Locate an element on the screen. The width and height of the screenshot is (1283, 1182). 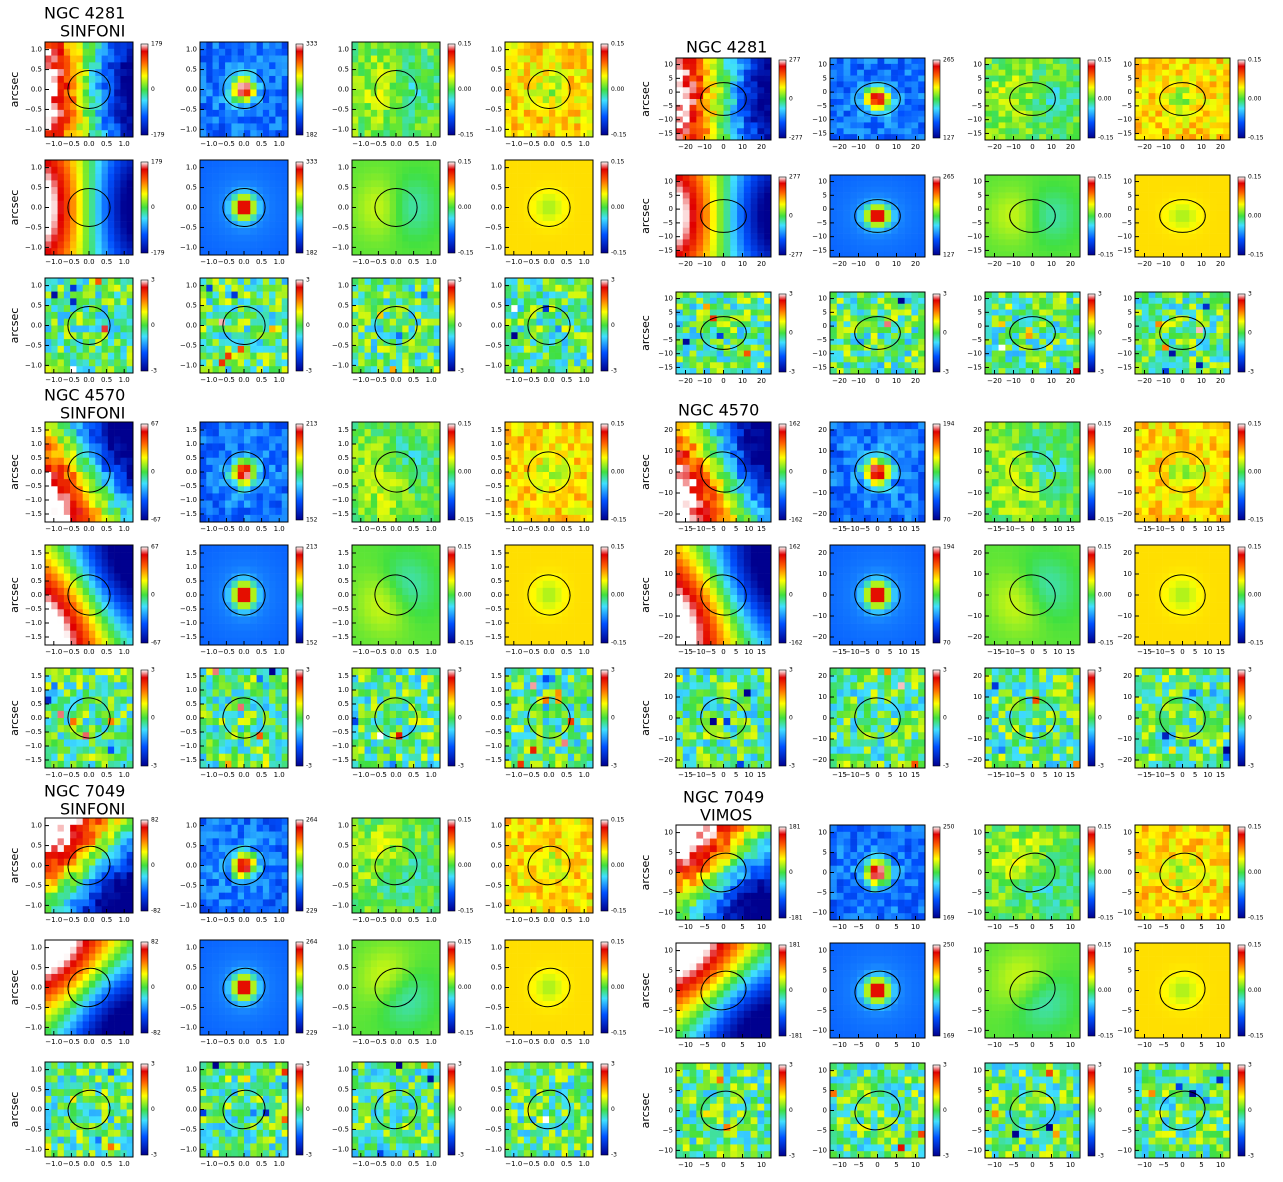
y-tick-label: −1.0 is located at coordinates (188, 365).